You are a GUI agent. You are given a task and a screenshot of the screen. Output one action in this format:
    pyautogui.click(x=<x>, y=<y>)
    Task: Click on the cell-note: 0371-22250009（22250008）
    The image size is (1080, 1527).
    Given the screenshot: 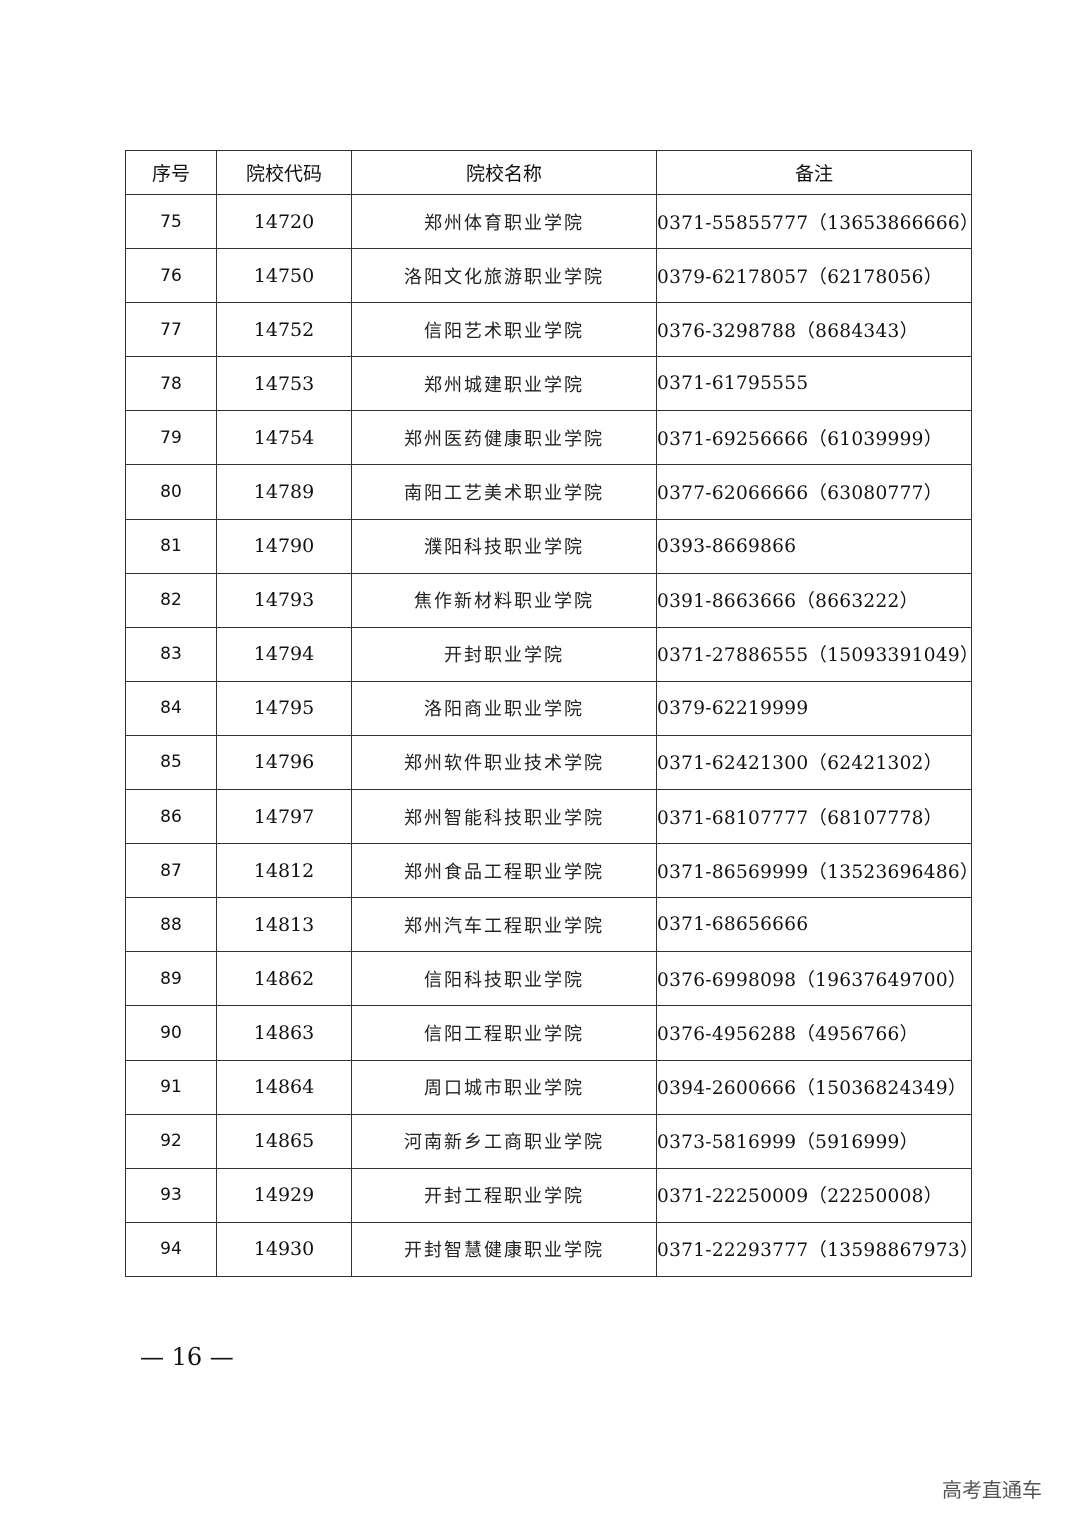 What is the action you would take?
    pyautogui.click(x=814, y=1195)
    